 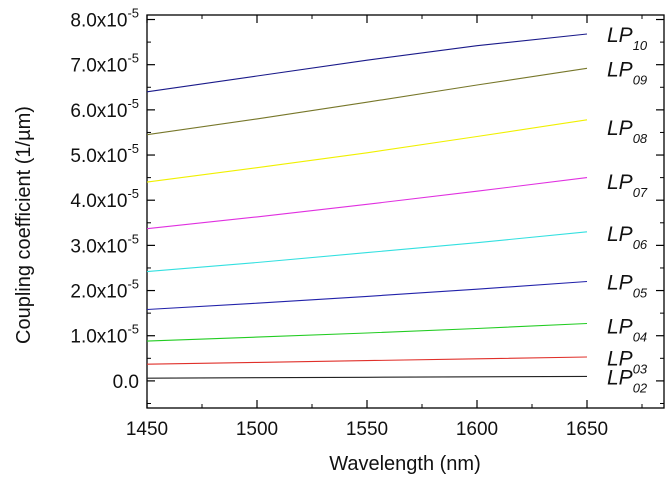 I want to click on x-tick-label: 1650, so click(x=587, y=429).